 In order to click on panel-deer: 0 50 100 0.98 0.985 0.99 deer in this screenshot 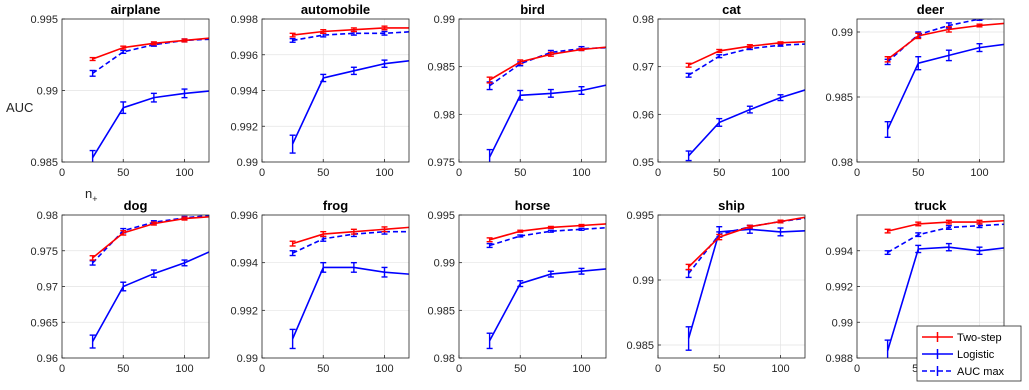, I will do `click(915, 90)`.